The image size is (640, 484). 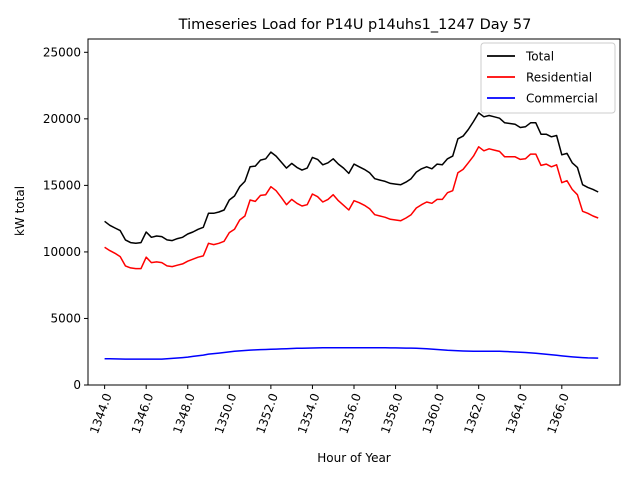 I want to click on legend-label-residential: Residential, so click(x=559, y=78).